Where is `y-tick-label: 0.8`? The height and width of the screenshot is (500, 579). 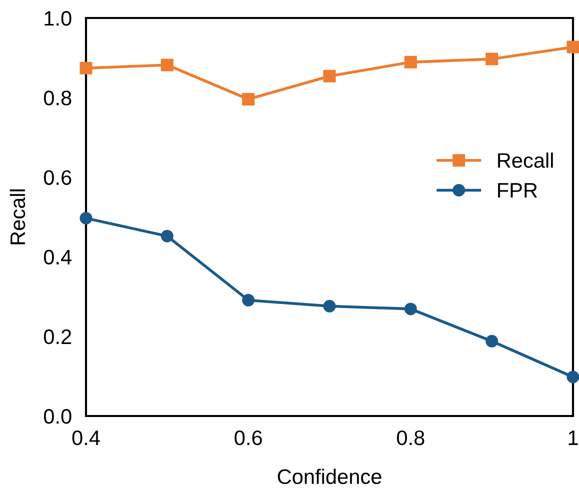 y-tick-label: 0.8 is located at coordinates (58, 98).